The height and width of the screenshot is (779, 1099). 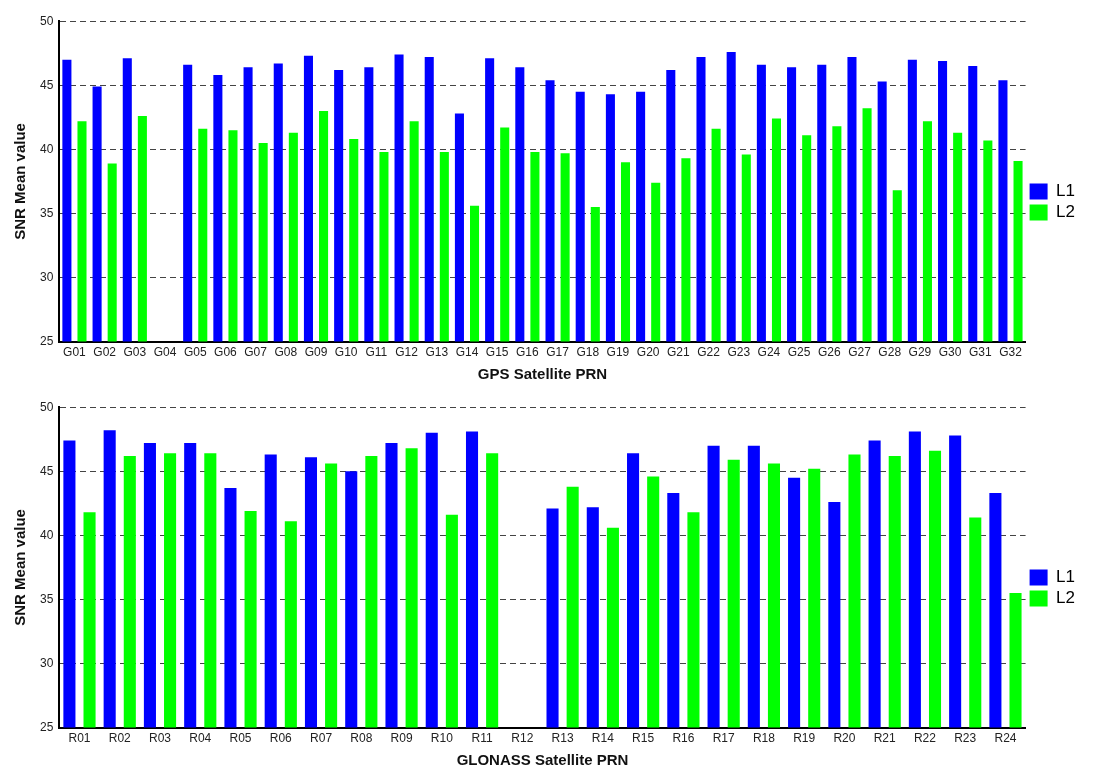 I want to click on x-tick-label: R13, so click(x=562, y=738).